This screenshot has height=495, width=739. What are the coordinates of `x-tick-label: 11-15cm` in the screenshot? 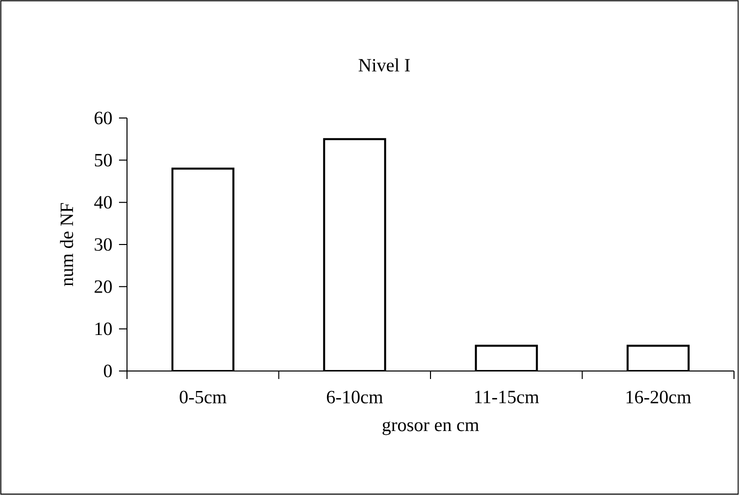 It's located at (507, 397).